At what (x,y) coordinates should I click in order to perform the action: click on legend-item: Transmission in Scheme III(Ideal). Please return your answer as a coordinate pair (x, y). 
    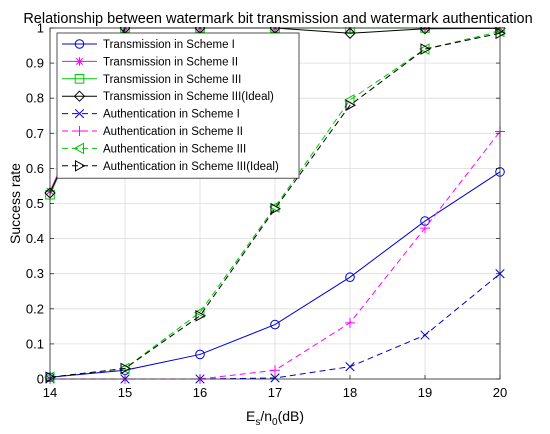
    Looking at the image, I should click on (168, 96).